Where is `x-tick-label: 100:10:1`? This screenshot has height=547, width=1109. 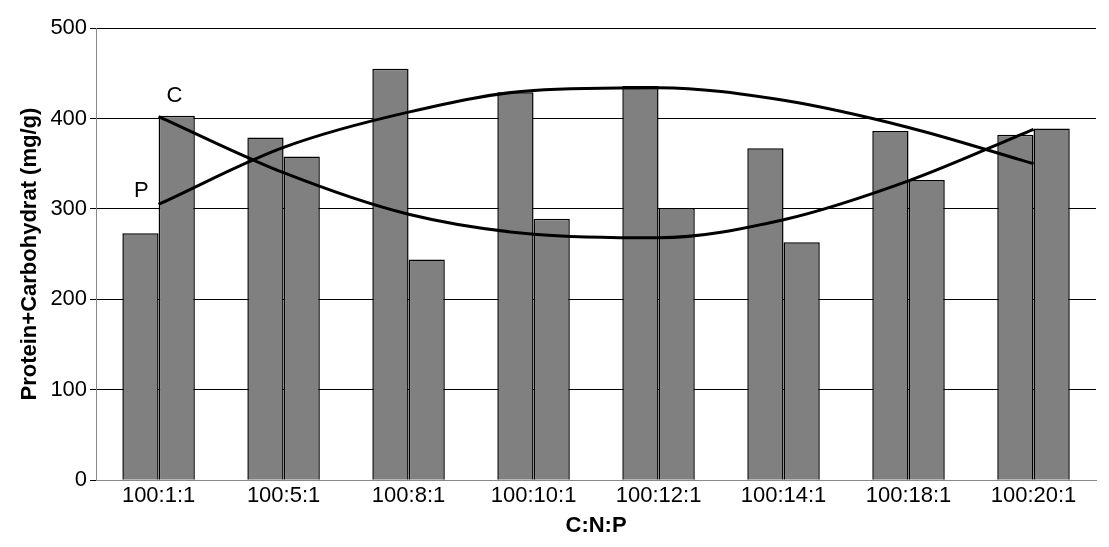 x-tick-label: 100:10:1 is located at coordinates (533, 495).